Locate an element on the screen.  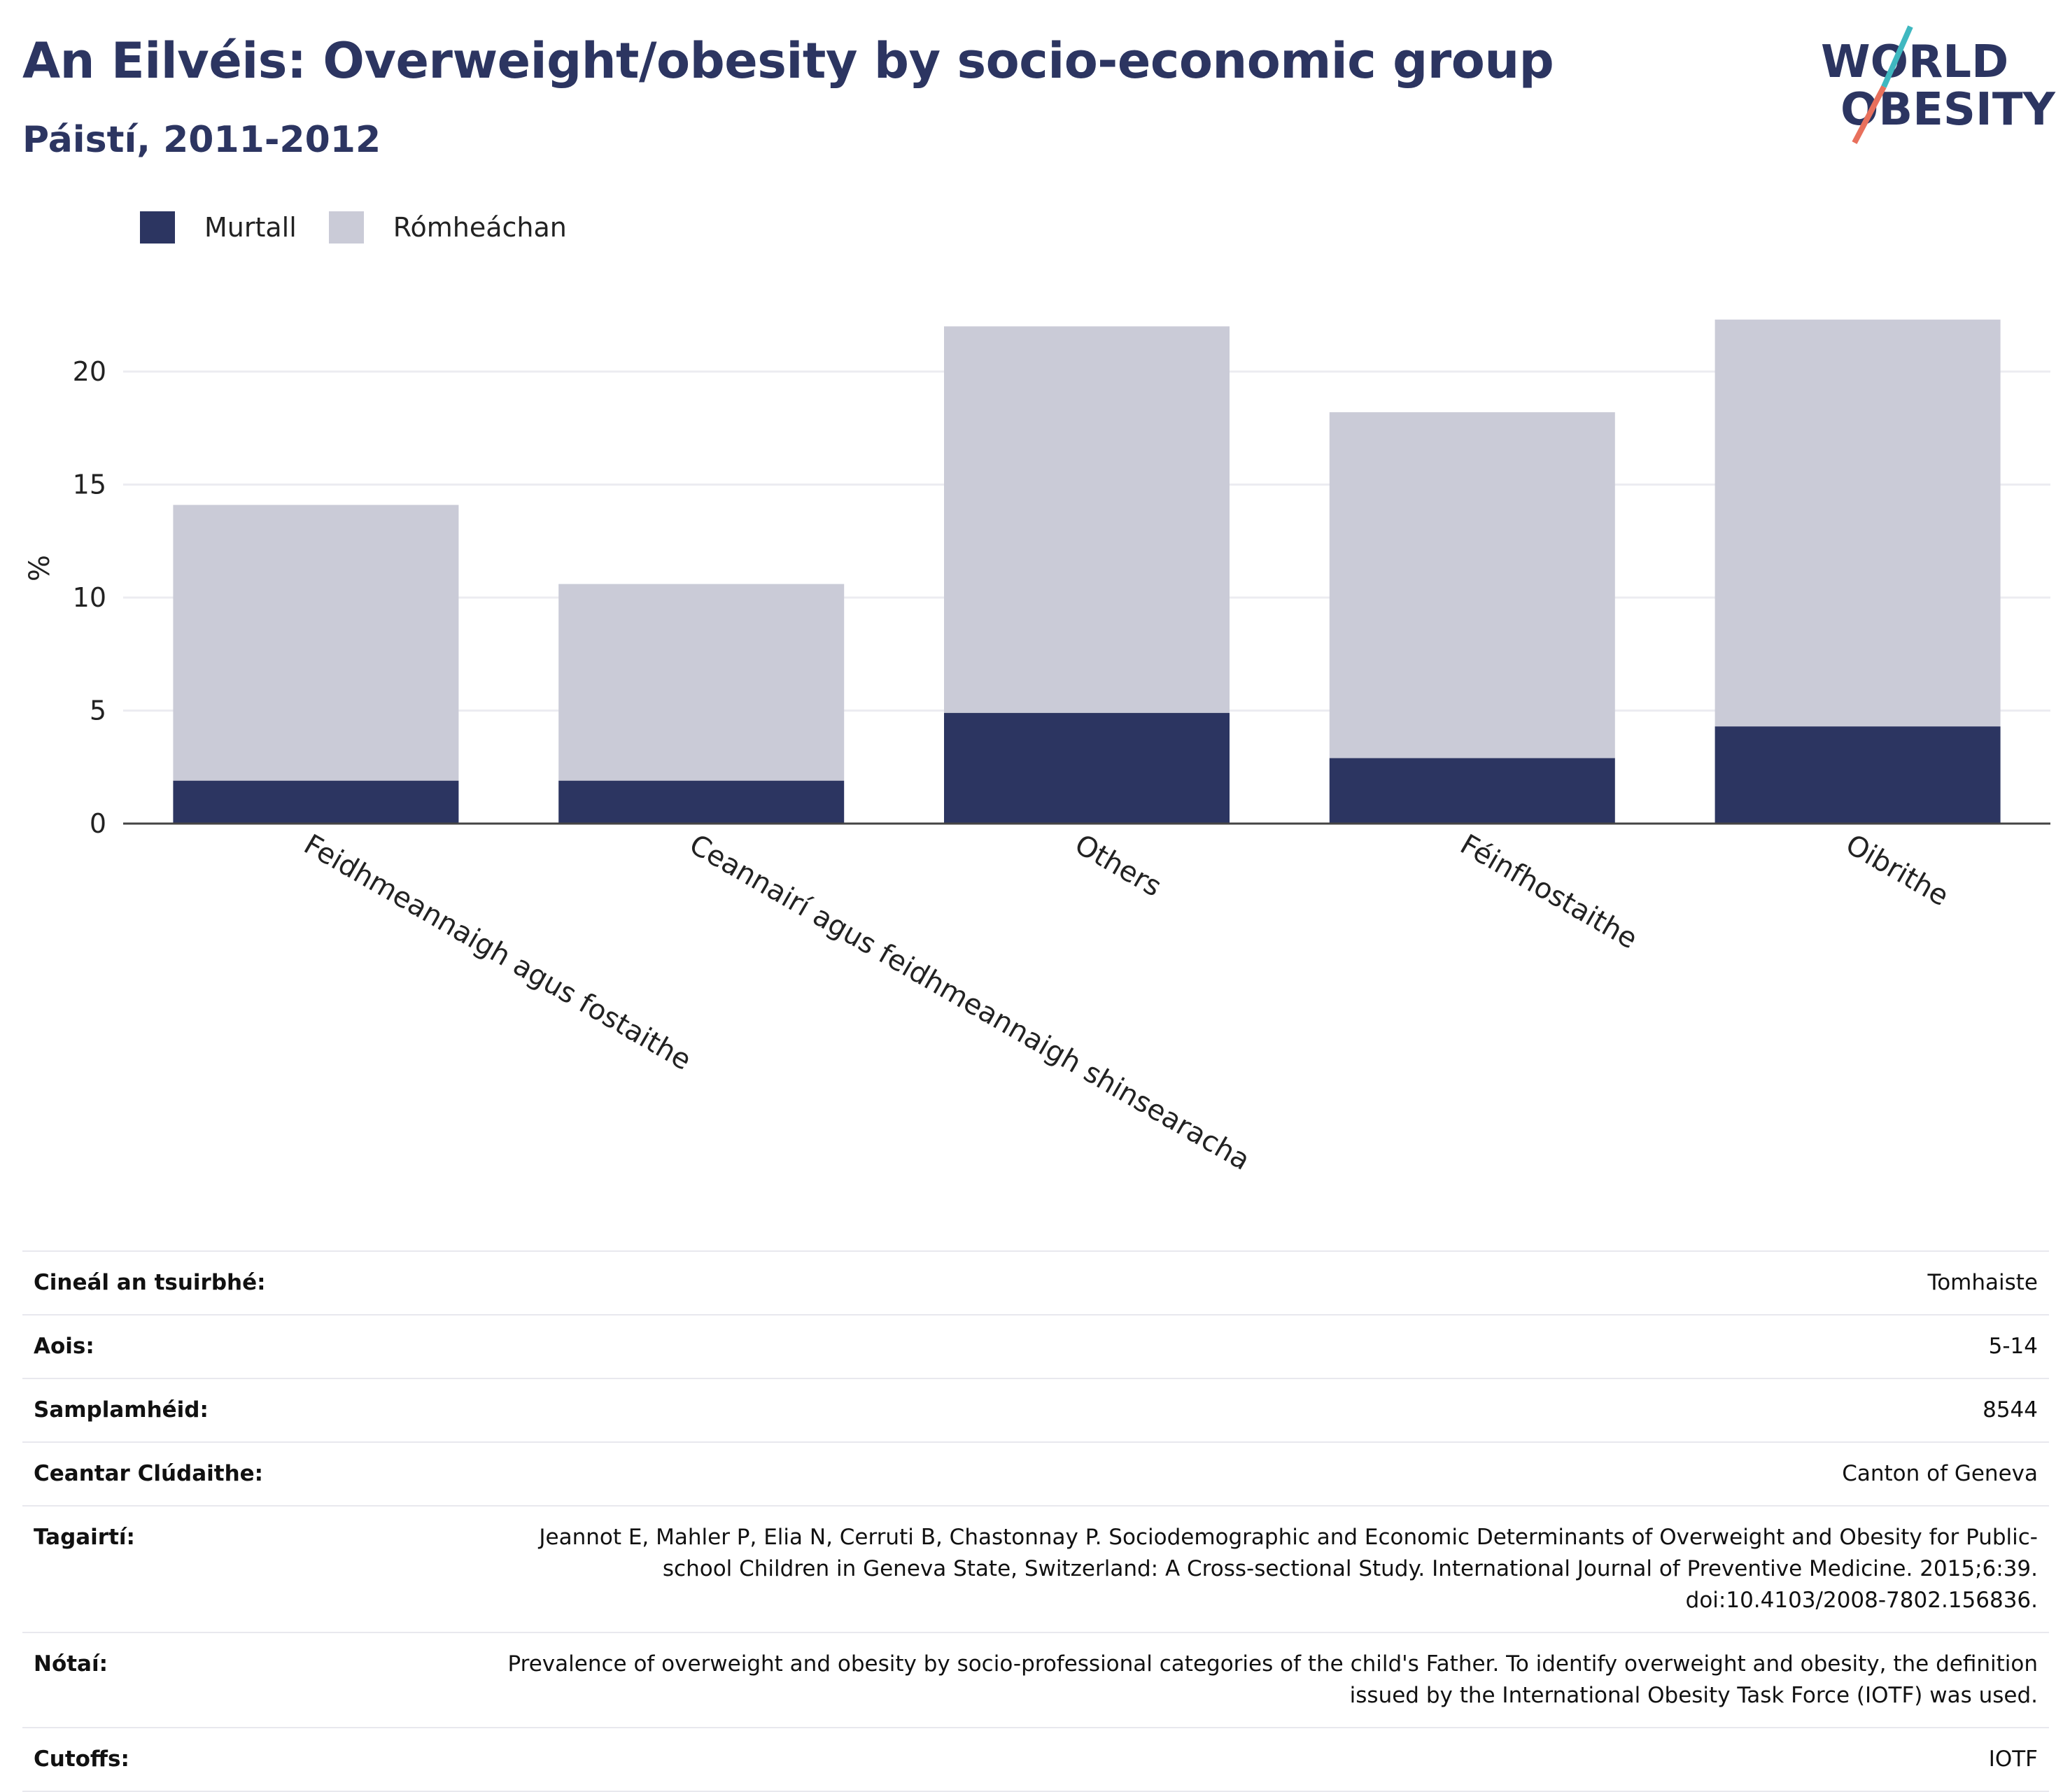
area-covered-value: Canton of Geneva is located at coordinates (1257, 1473).